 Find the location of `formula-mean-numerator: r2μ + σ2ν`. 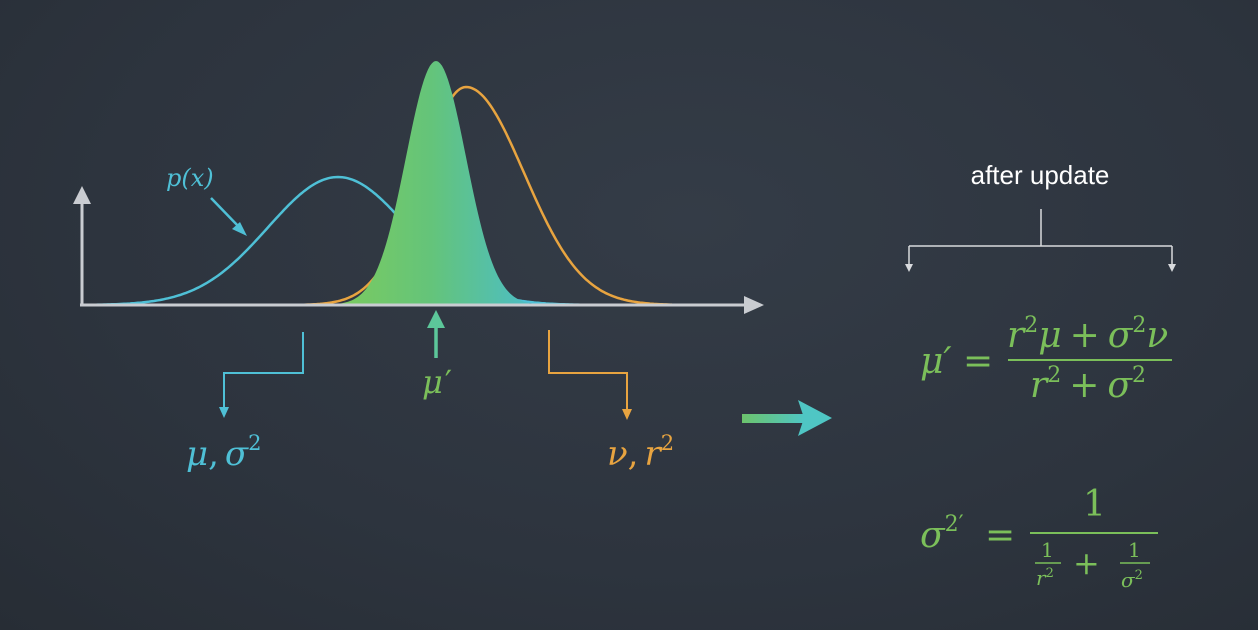

formula-mean-numerator: r2μ + σ2ν is located at coordinates (1087, 334).